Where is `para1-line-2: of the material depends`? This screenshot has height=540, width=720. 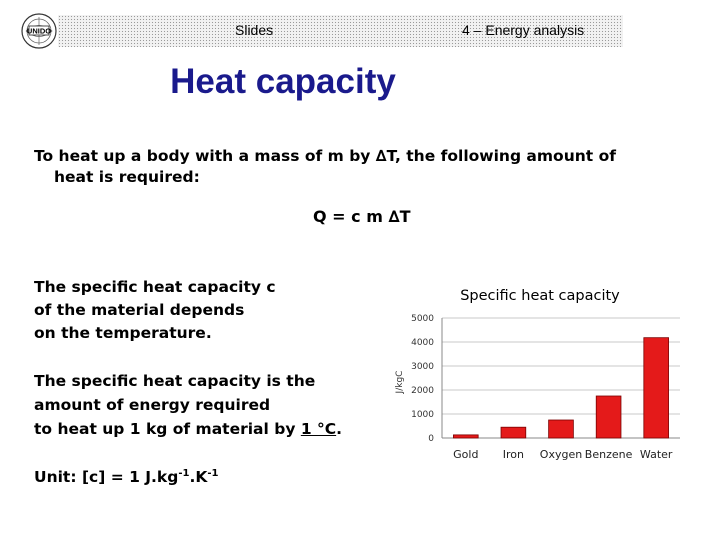
para1-line-2: of the material depends is located at coordinates (139, 310).